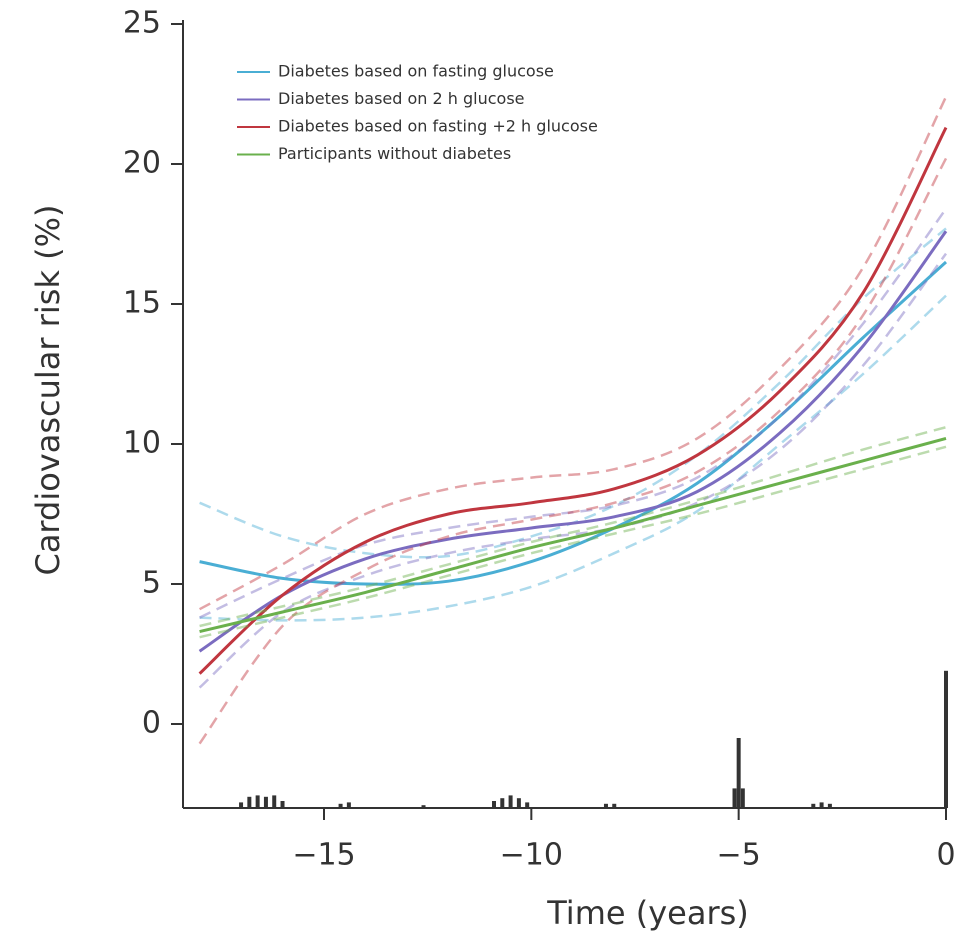  Describe the element at coordinates (394, 153) in the screenshot. I see `legend-label: Participants without diabetes` at that location.